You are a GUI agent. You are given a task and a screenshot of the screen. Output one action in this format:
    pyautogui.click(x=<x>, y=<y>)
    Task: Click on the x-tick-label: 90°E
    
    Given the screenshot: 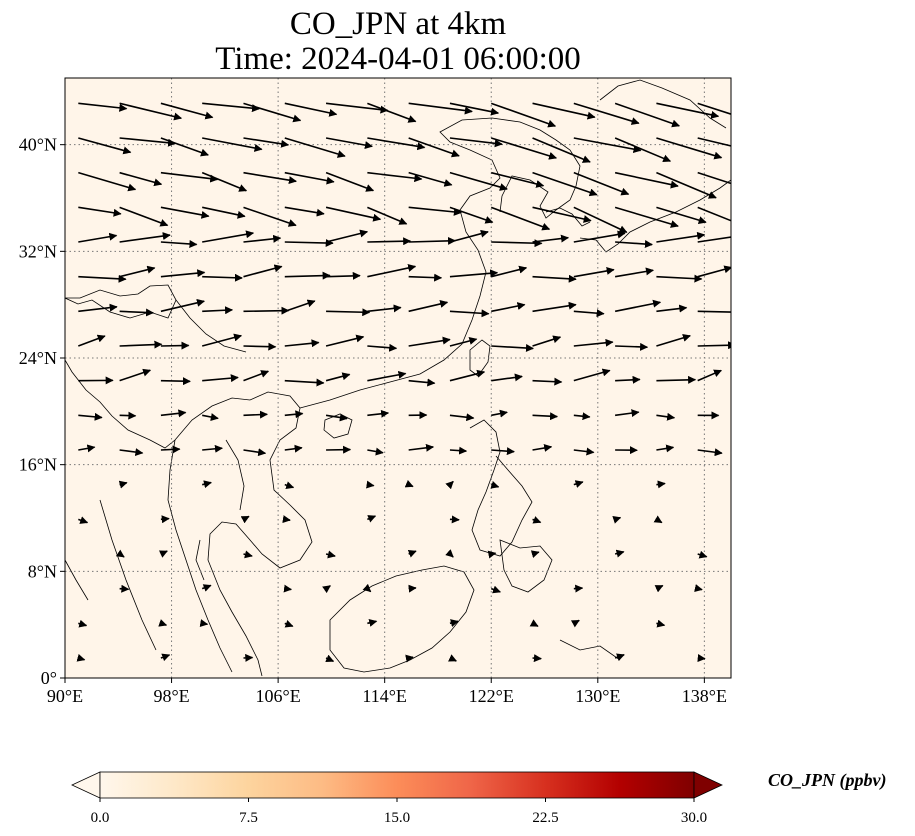 What is the action you would take?
    pyautogui.click(x=65, y=696)
    